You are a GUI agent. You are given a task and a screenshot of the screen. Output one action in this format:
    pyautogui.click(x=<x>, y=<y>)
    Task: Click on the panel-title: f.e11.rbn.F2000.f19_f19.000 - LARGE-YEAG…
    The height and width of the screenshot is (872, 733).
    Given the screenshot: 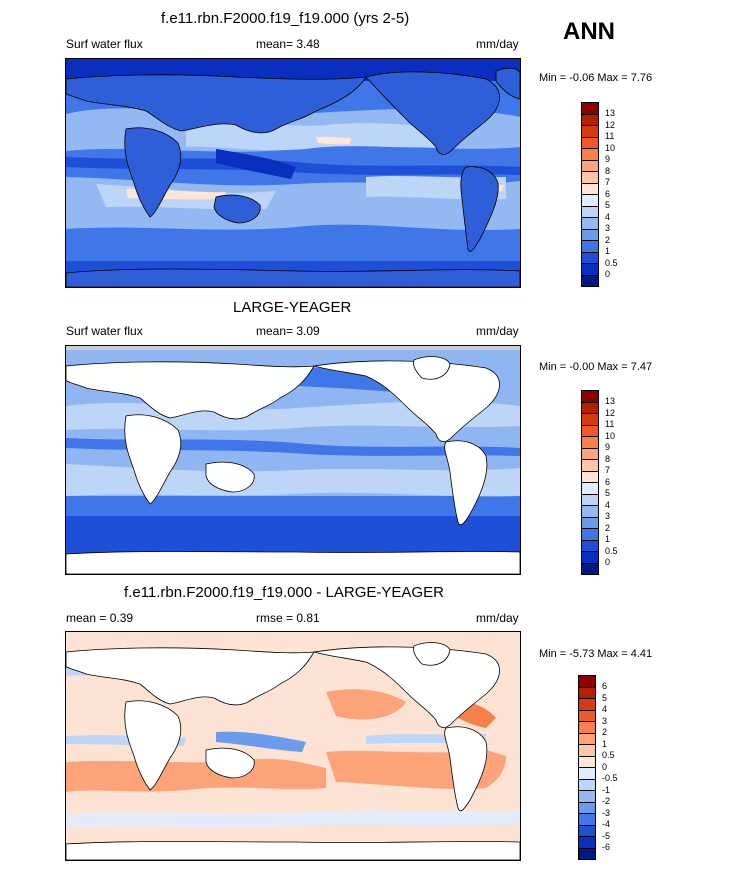 What is the action you would take?
    pyautogui.click(x=284, y=592)
    